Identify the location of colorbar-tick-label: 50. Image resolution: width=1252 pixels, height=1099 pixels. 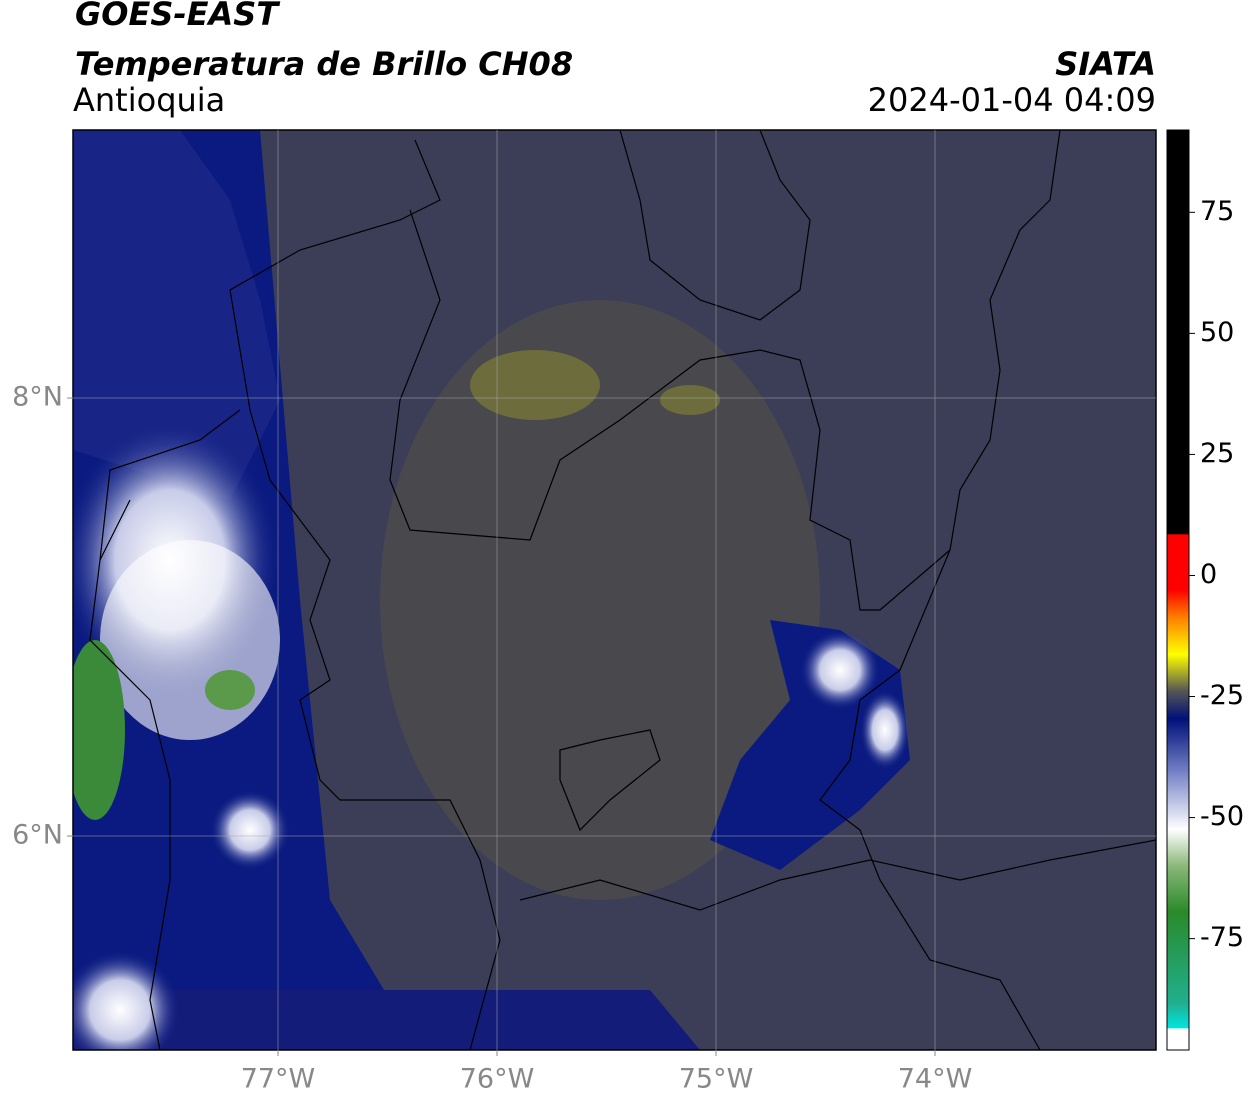
(1217, 332).